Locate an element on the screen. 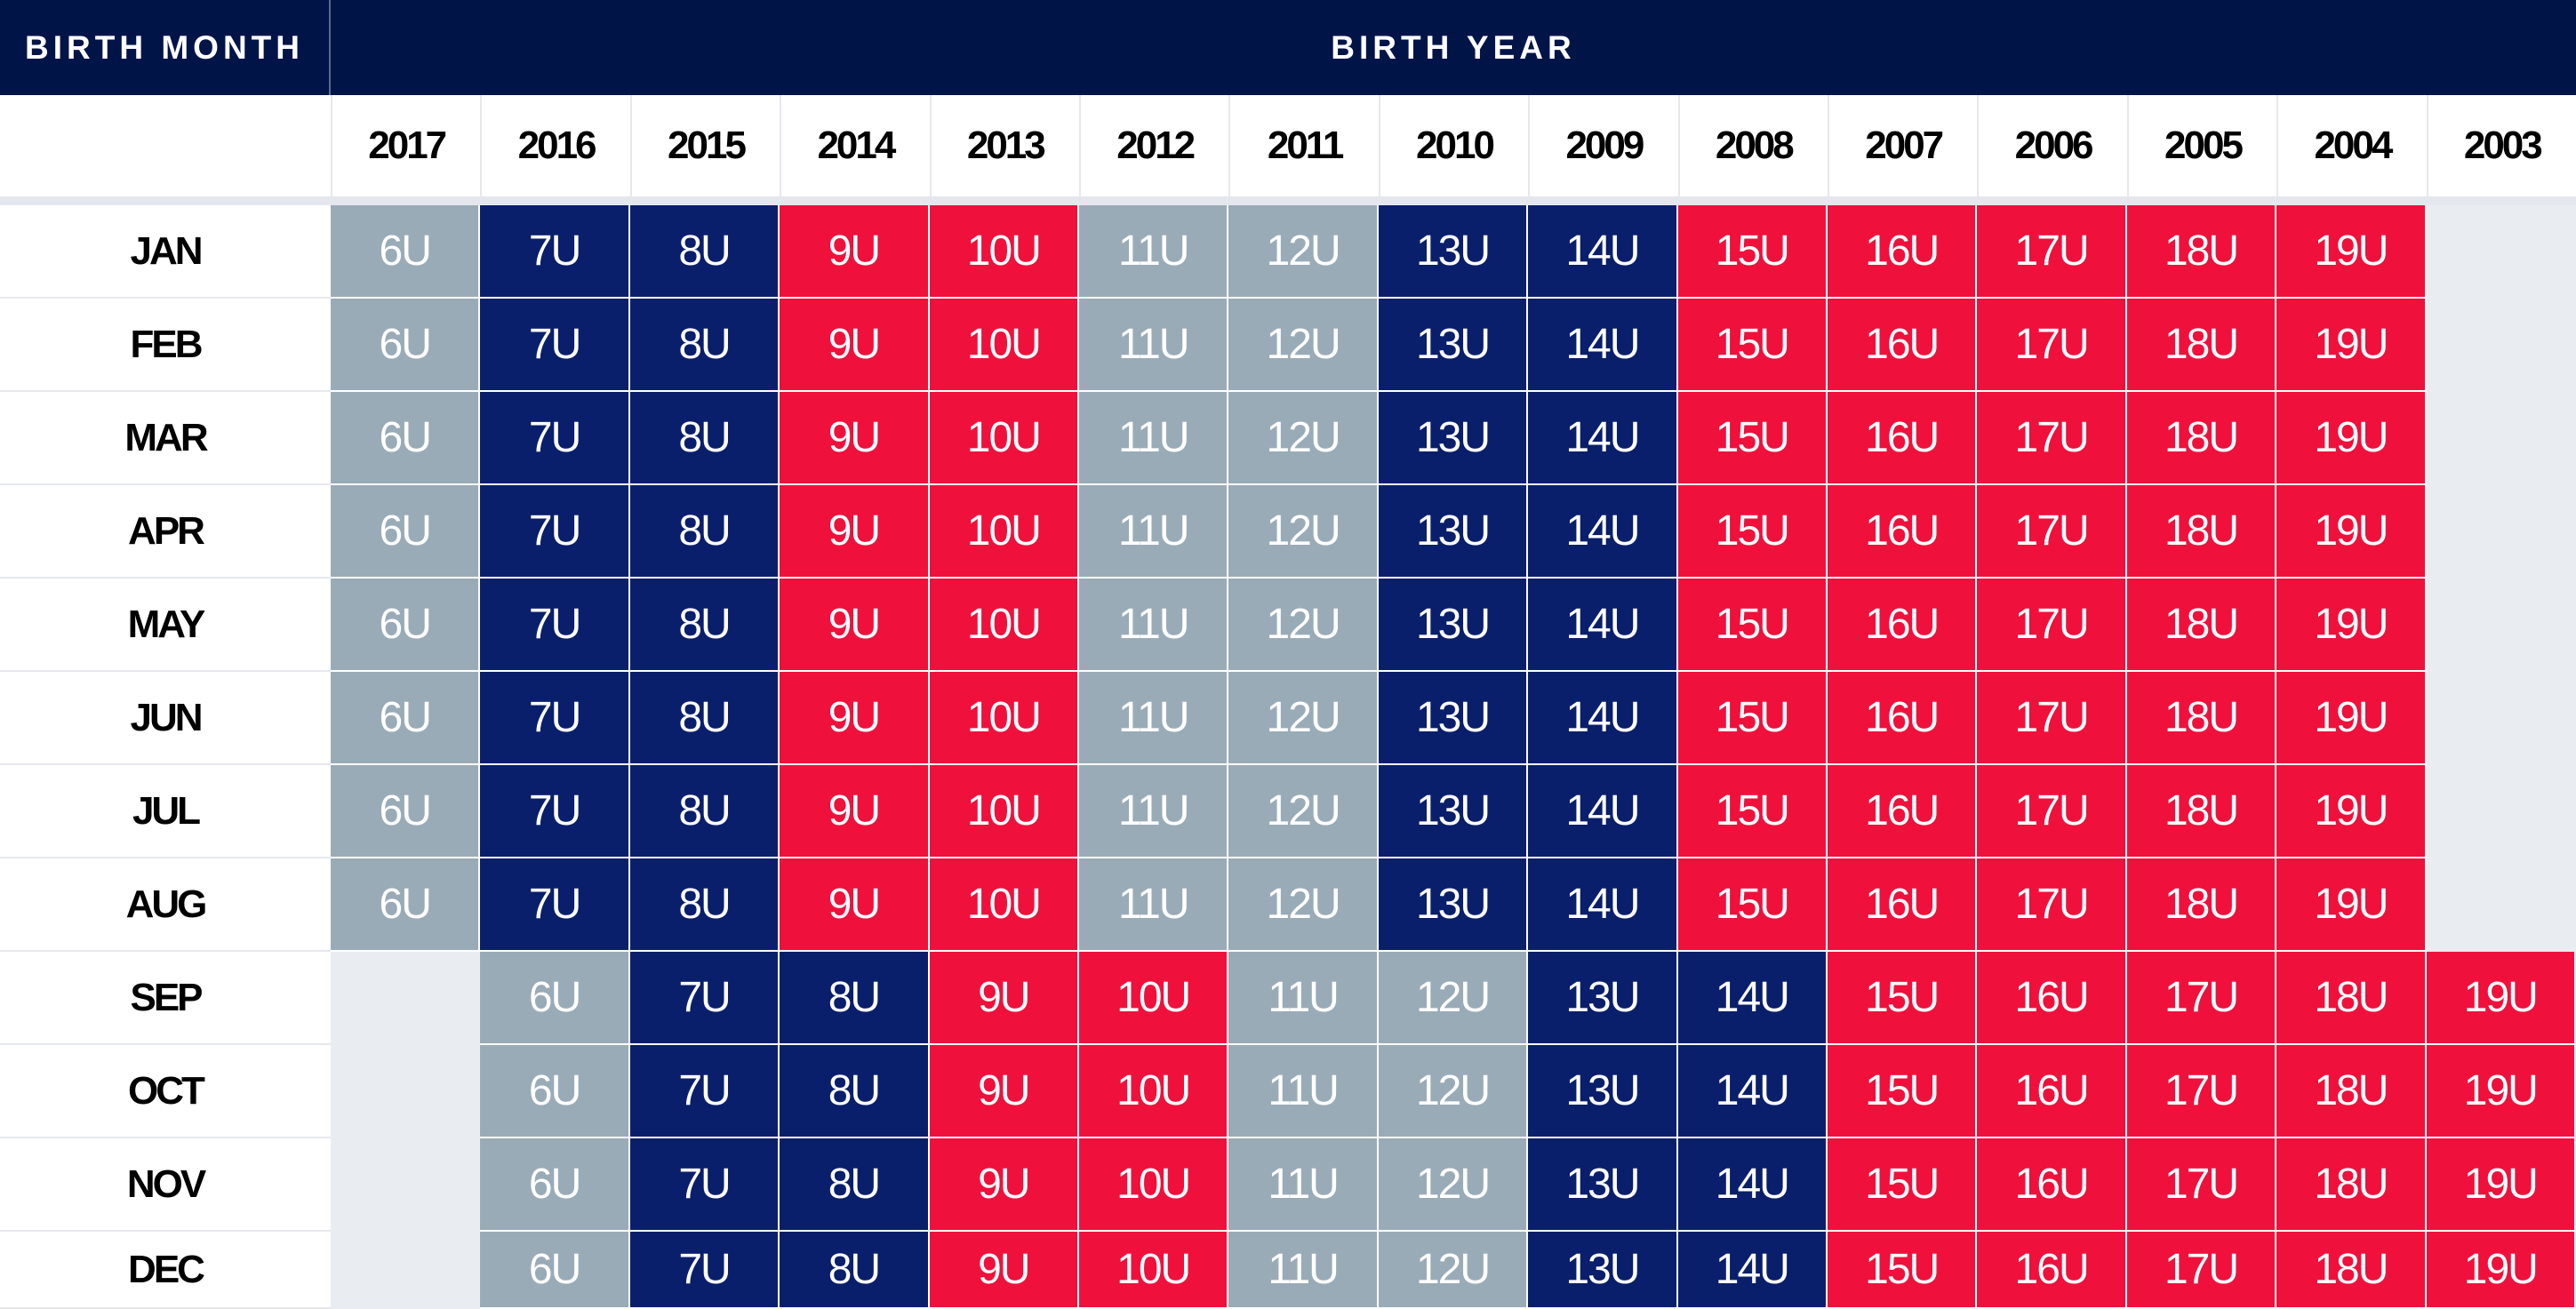  year-header: 2005 is located at coordinates (2201, 145).